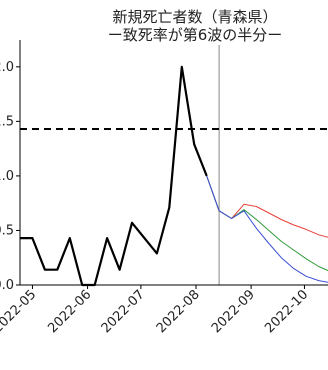 This screenshot has width=328, height=370. Describe the element at coordinates (286, 311) in the screenshot. I see `x-tick-label: 2022-10` at that location.